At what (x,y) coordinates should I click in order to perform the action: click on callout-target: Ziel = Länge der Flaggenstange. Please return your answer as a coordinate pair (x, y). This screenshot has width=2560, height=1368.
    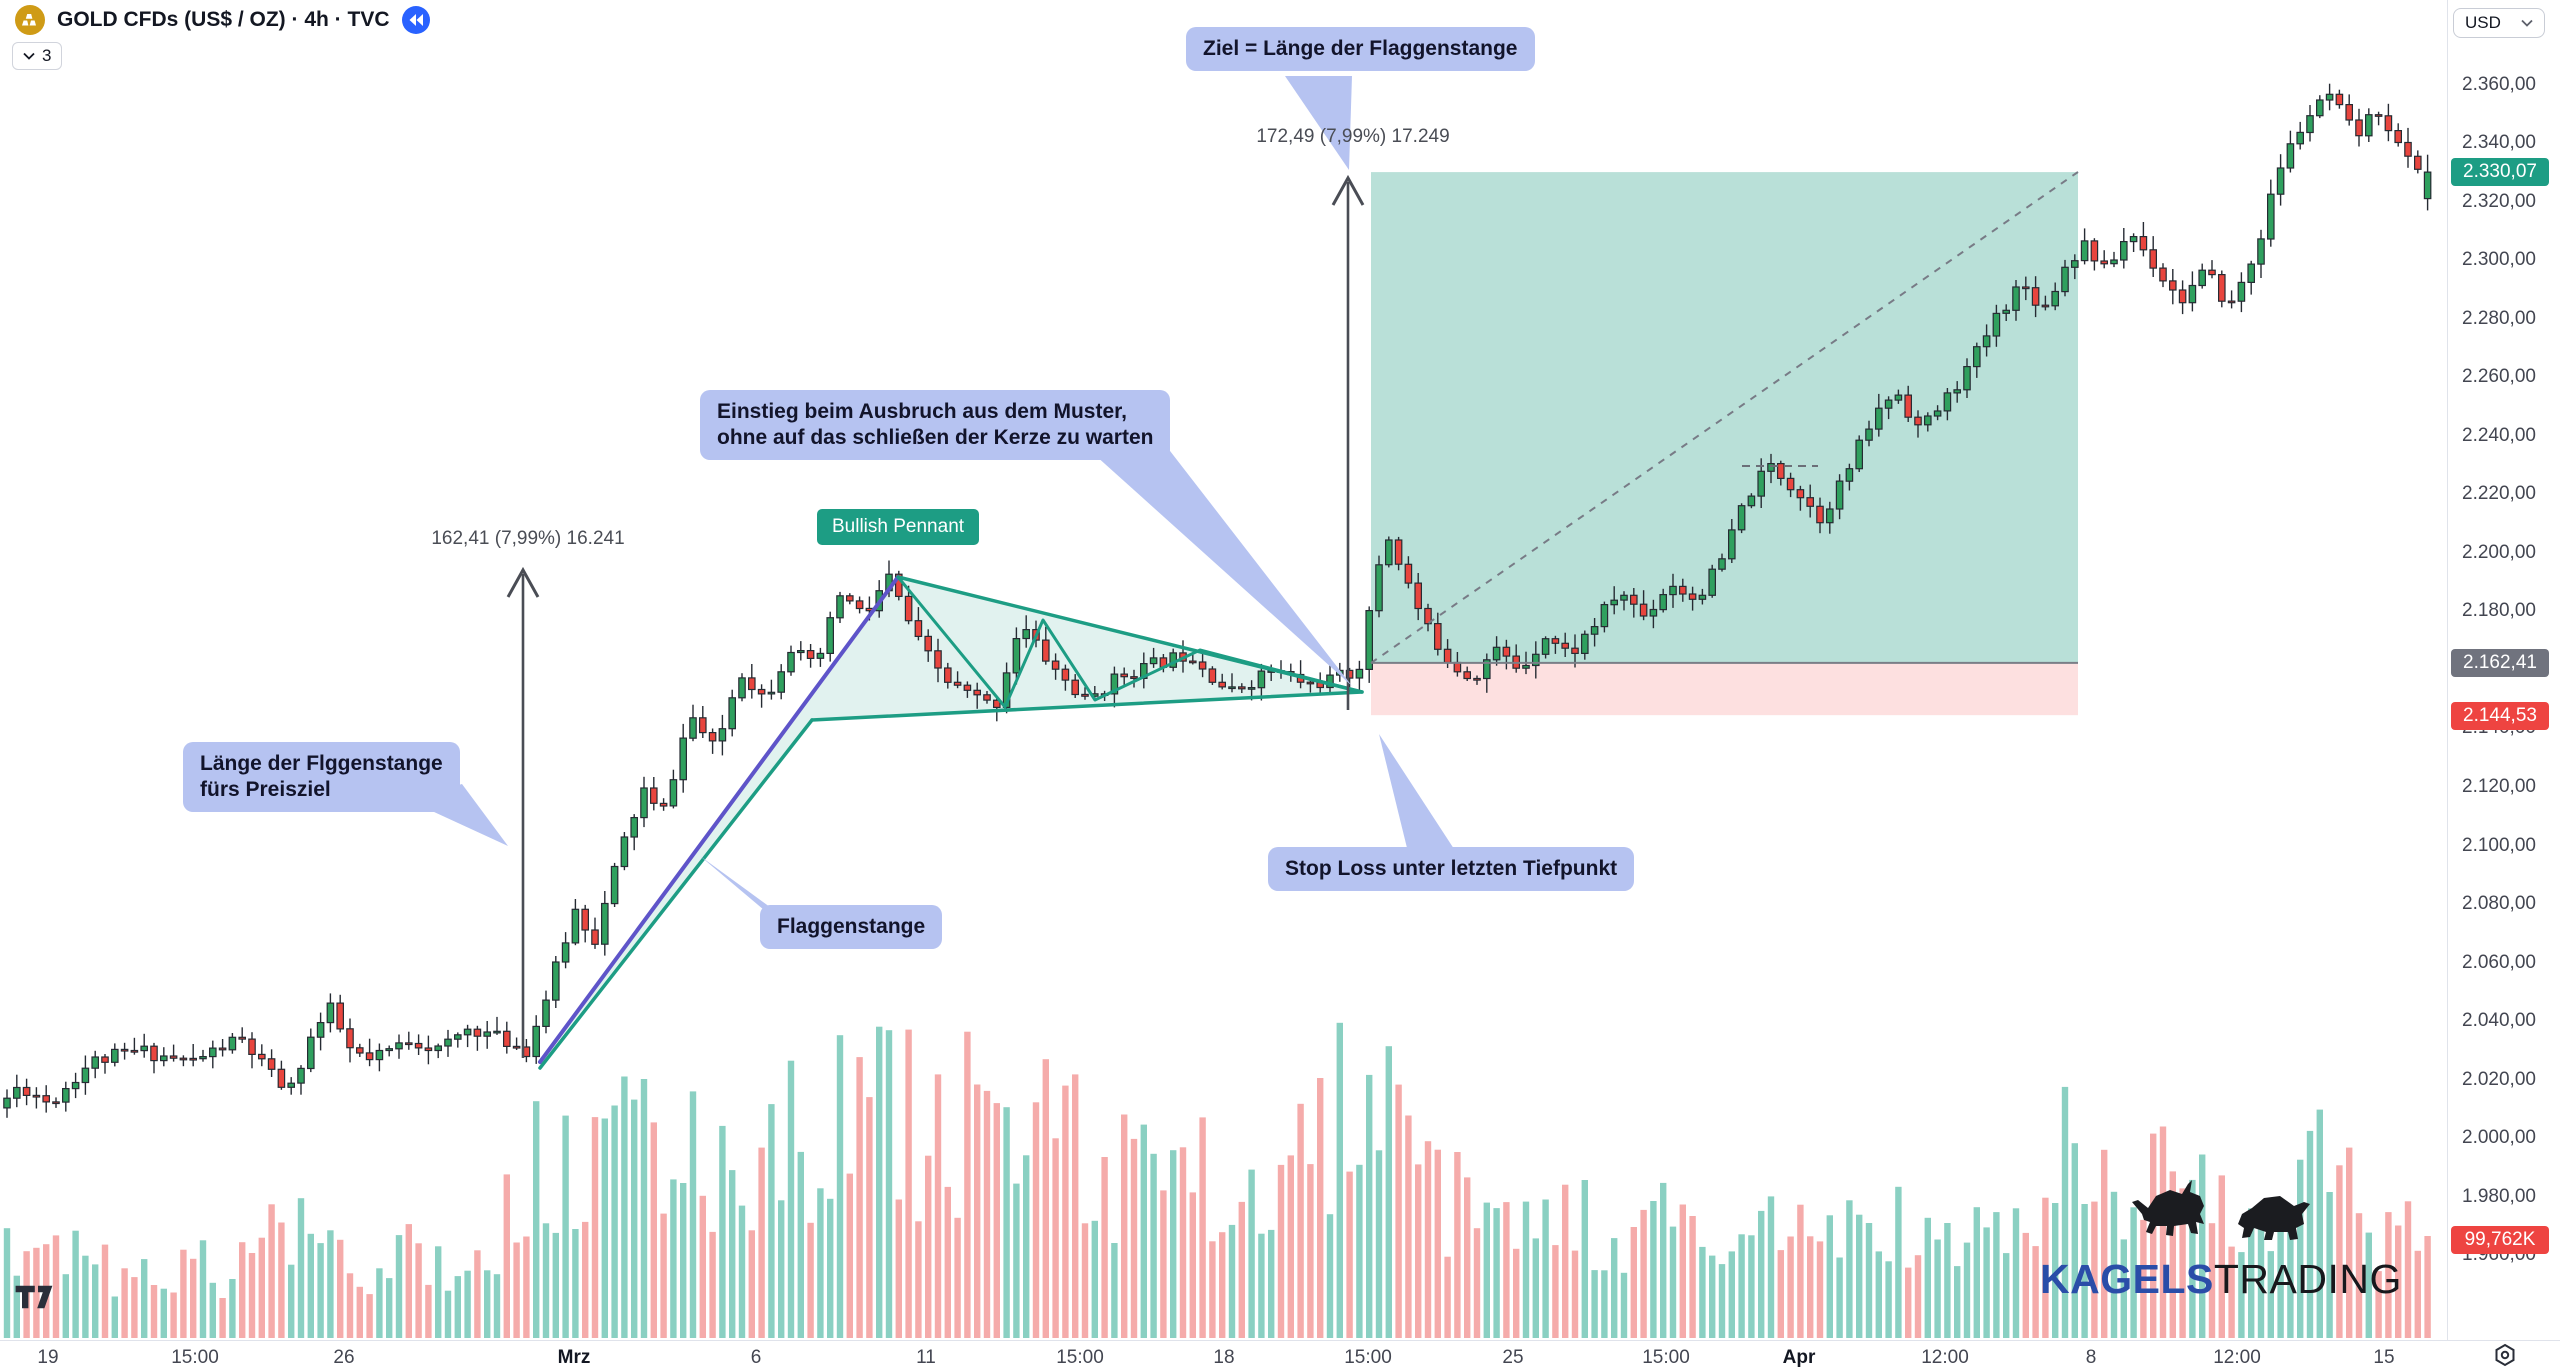
    Looking at the image, I should click on (1360, 49).